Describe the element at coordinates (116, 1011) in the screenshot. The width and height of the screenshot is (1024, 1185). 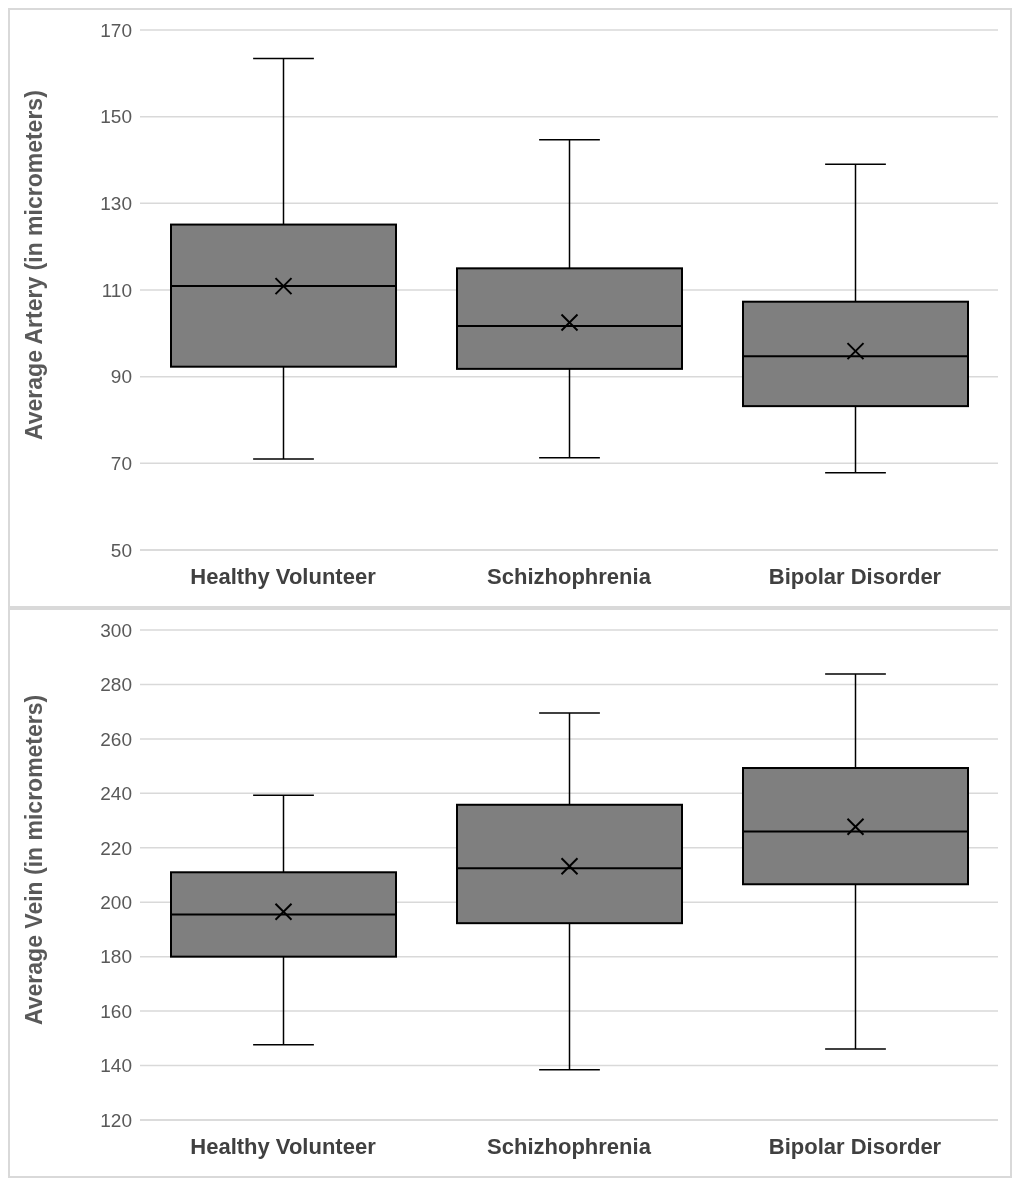
I see `y-tick-label: 160` at that location.